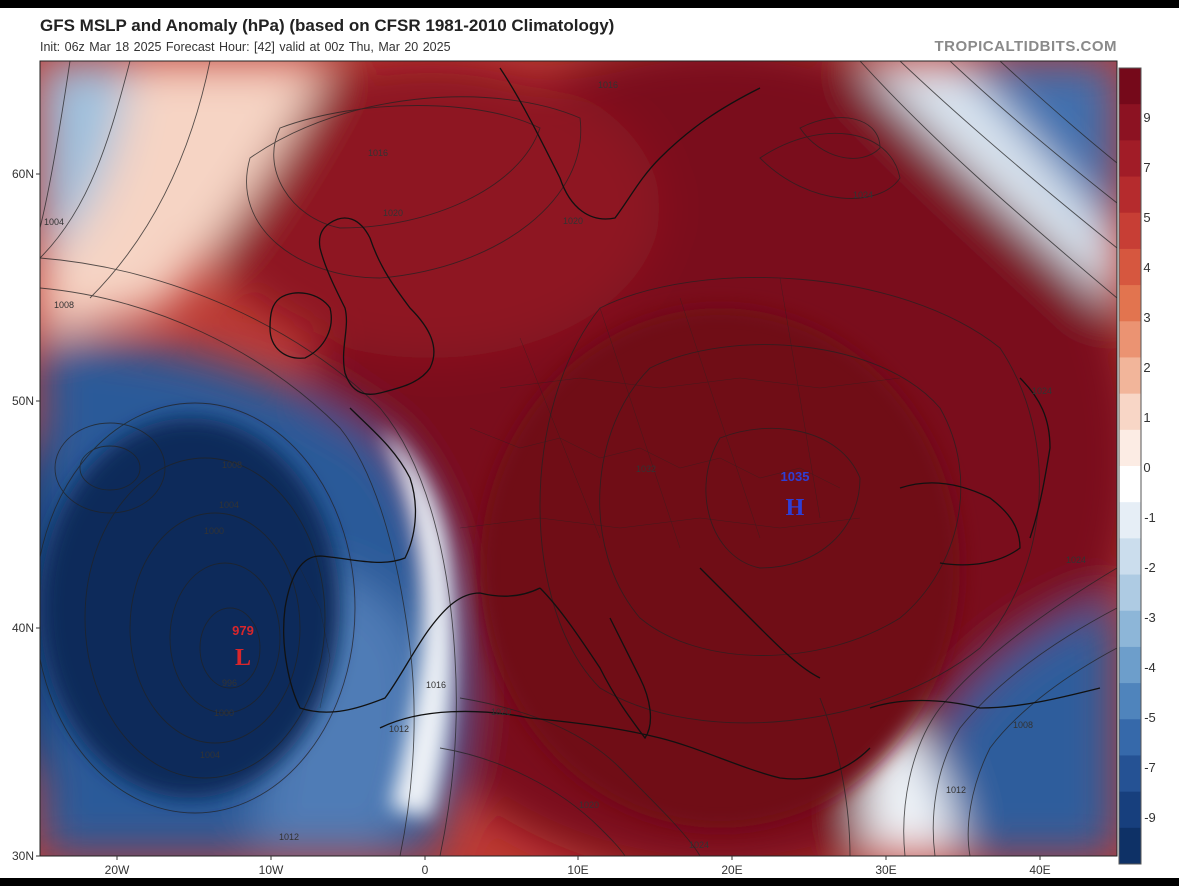  Describe the element at coordinates (795, 476) in the screenshot. I see `high-pressure-value: 1035` at that location.